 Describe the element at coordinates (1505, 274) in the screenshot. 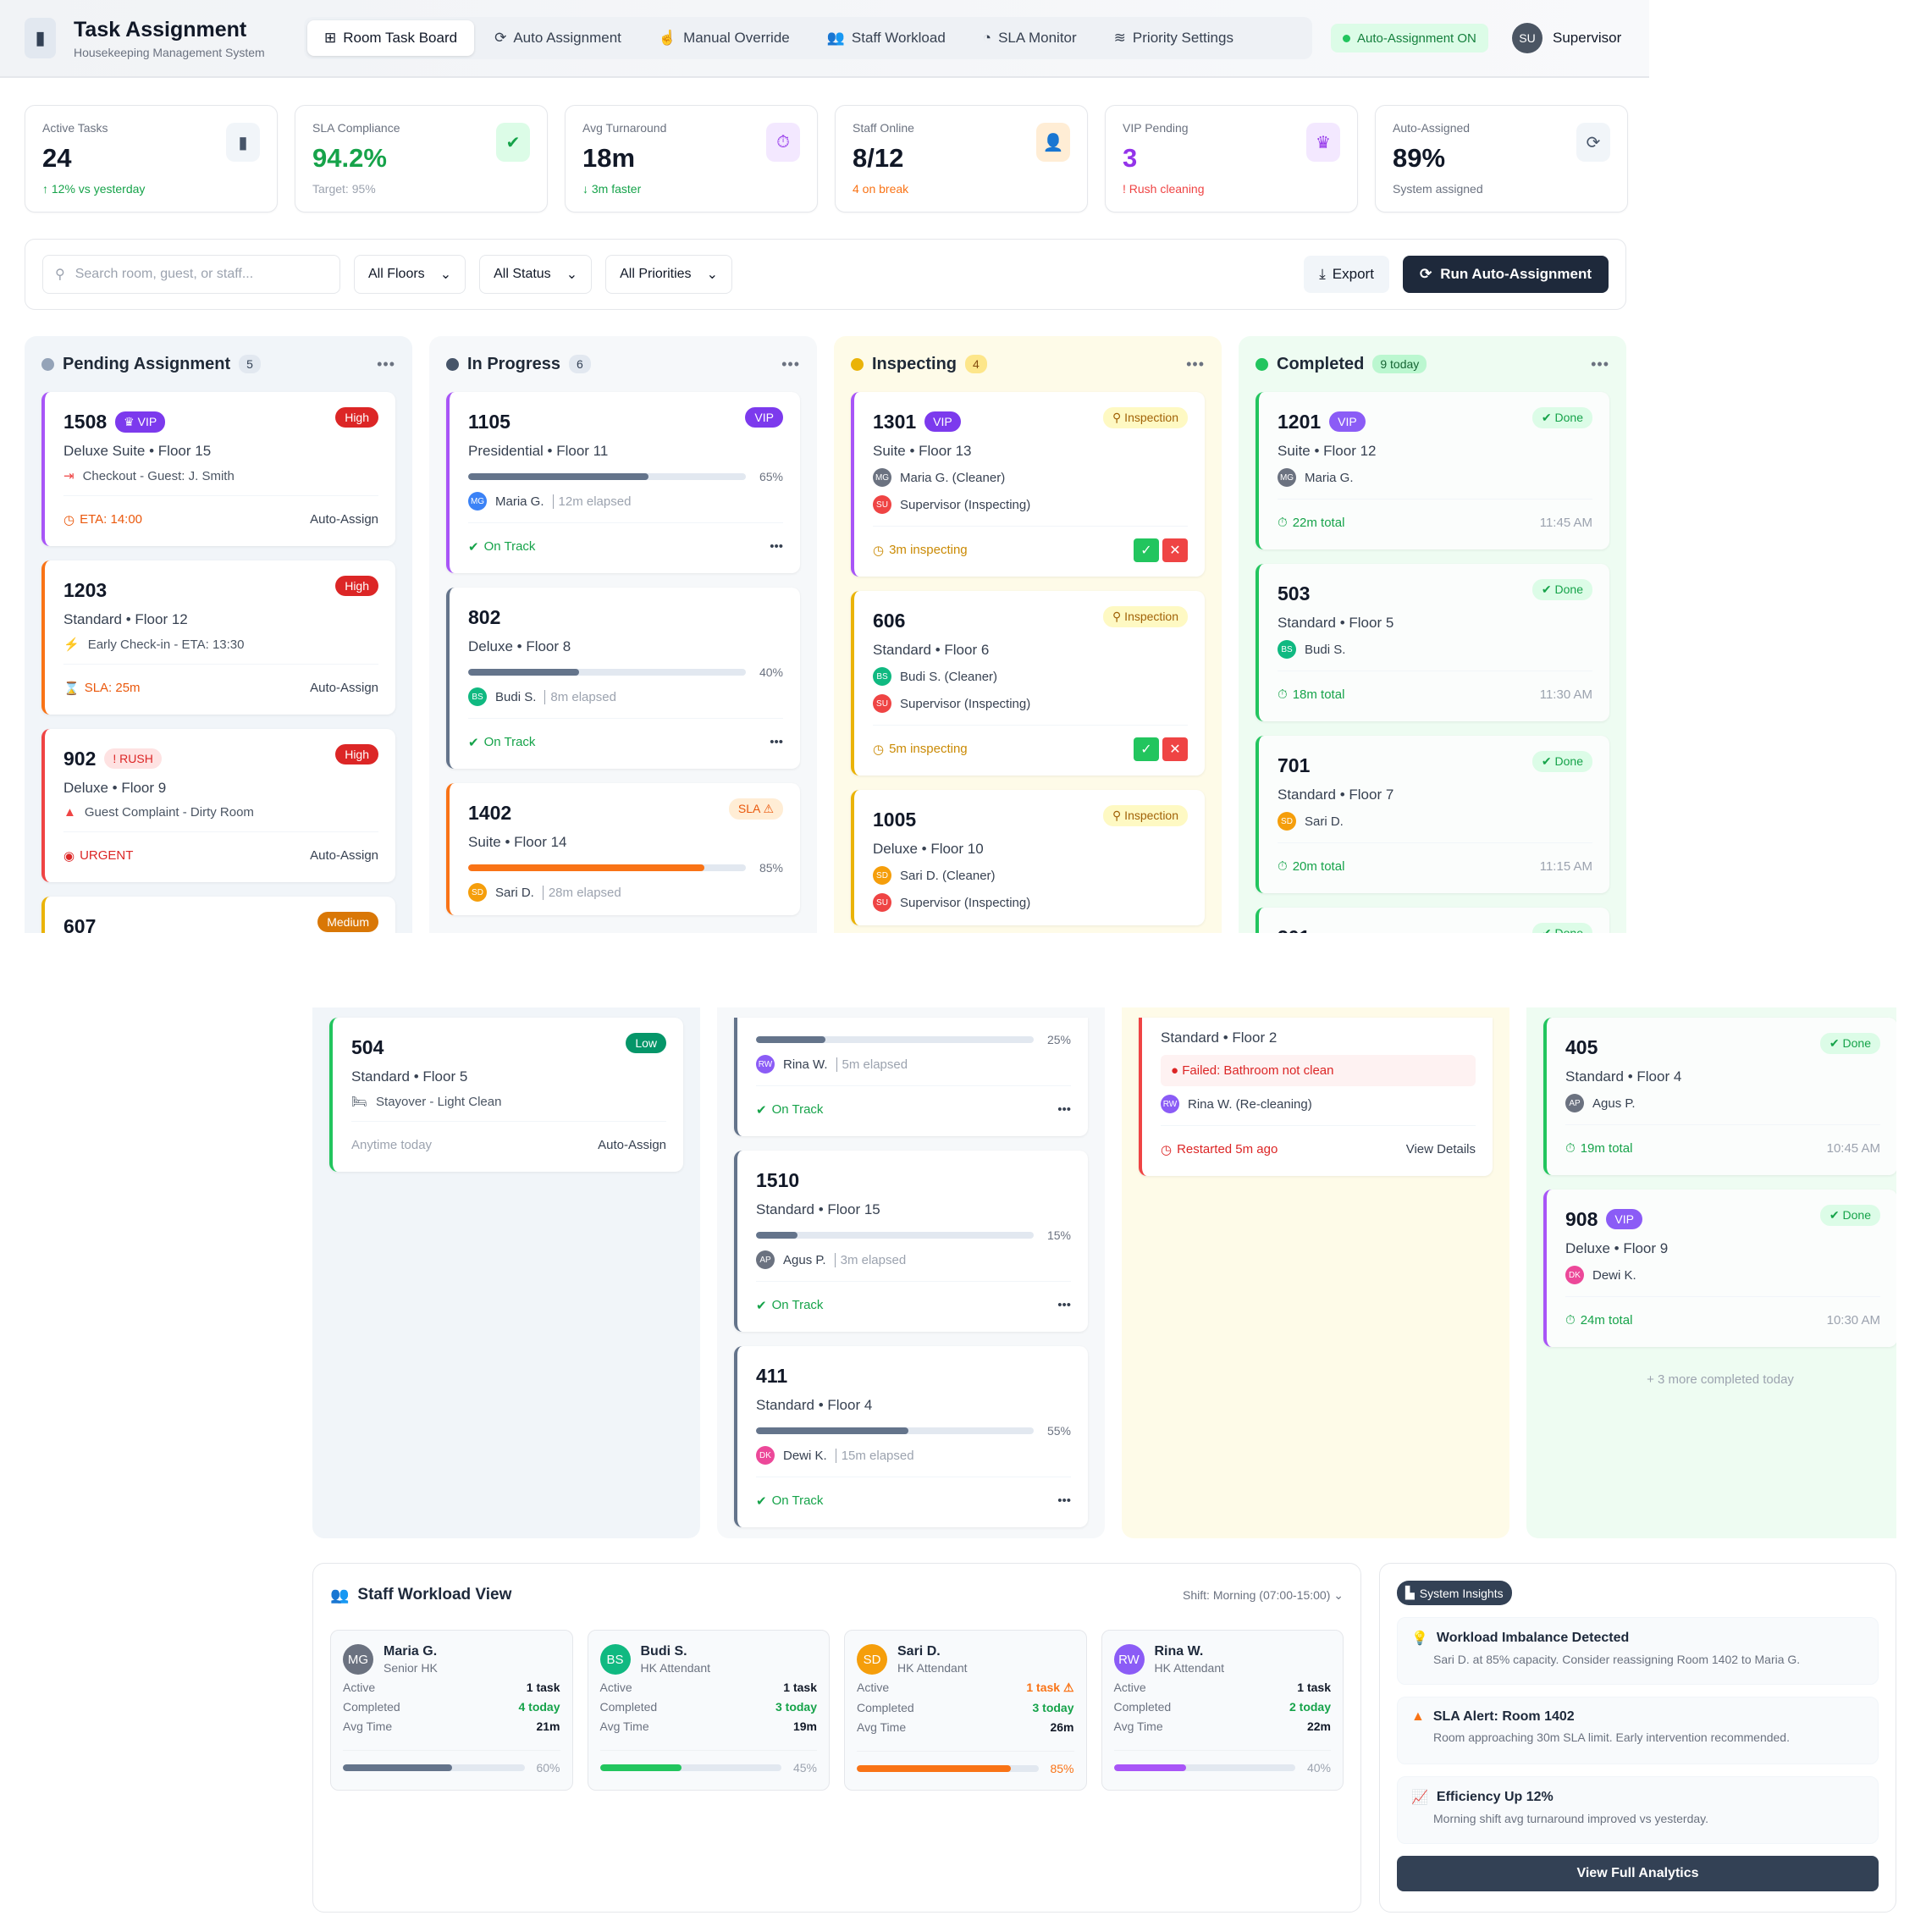

I see `run-auto-assignment-button: ⟳ Run Auto-Assignment` at that location.